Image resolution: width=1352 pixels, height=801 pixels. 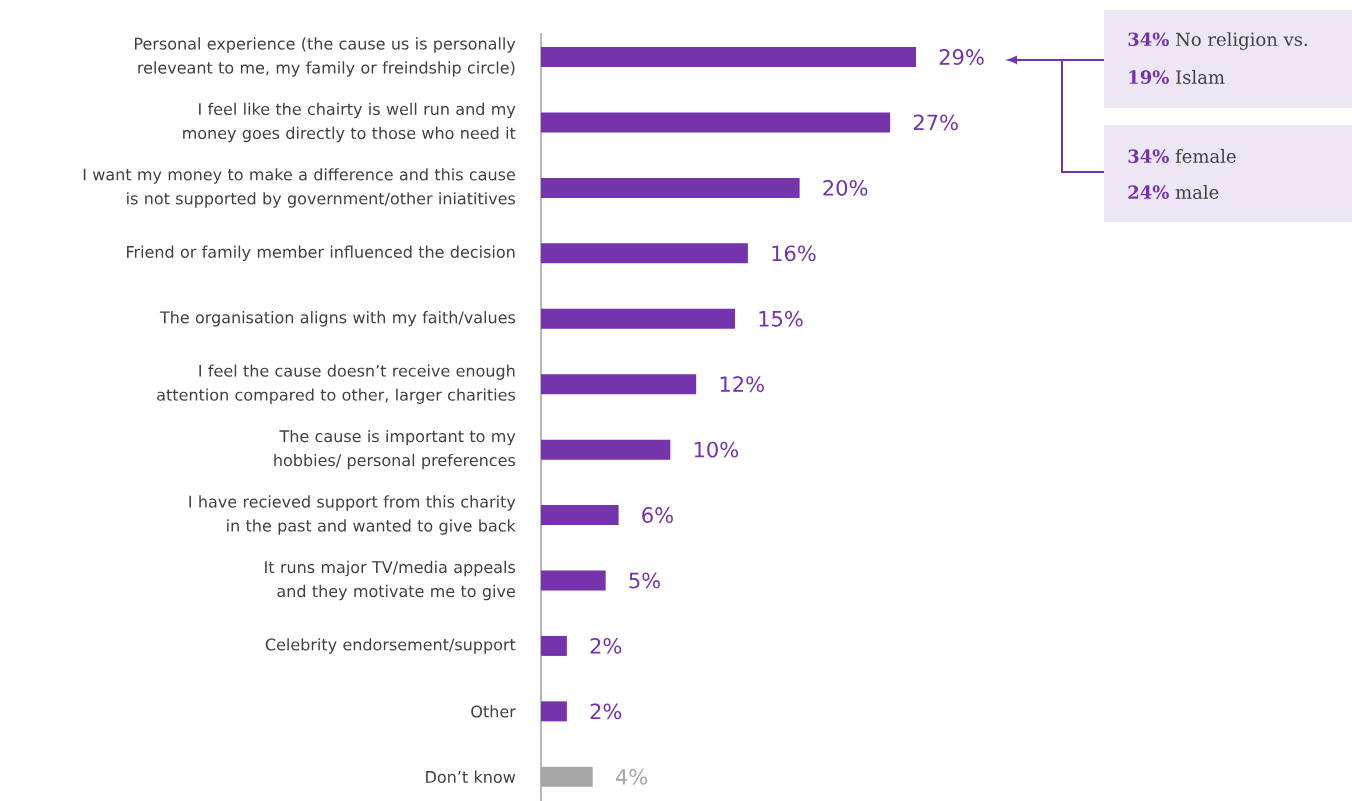 I want to click on y-tick-label: Friend or family member influenced the decision, so click(x=321, y=253).